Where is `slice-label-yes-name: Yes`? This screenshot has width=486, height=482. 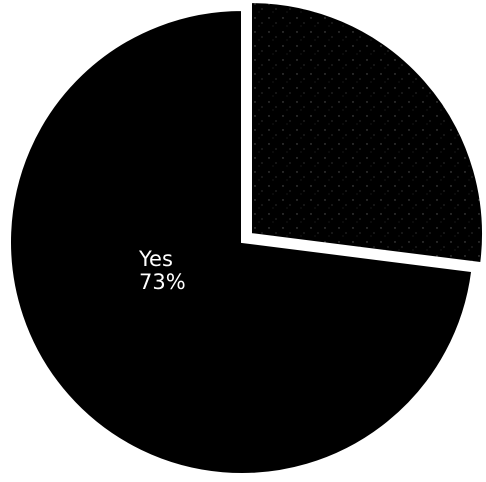 slice-label-yes-name: Yes is located at coordinates (155, 259).